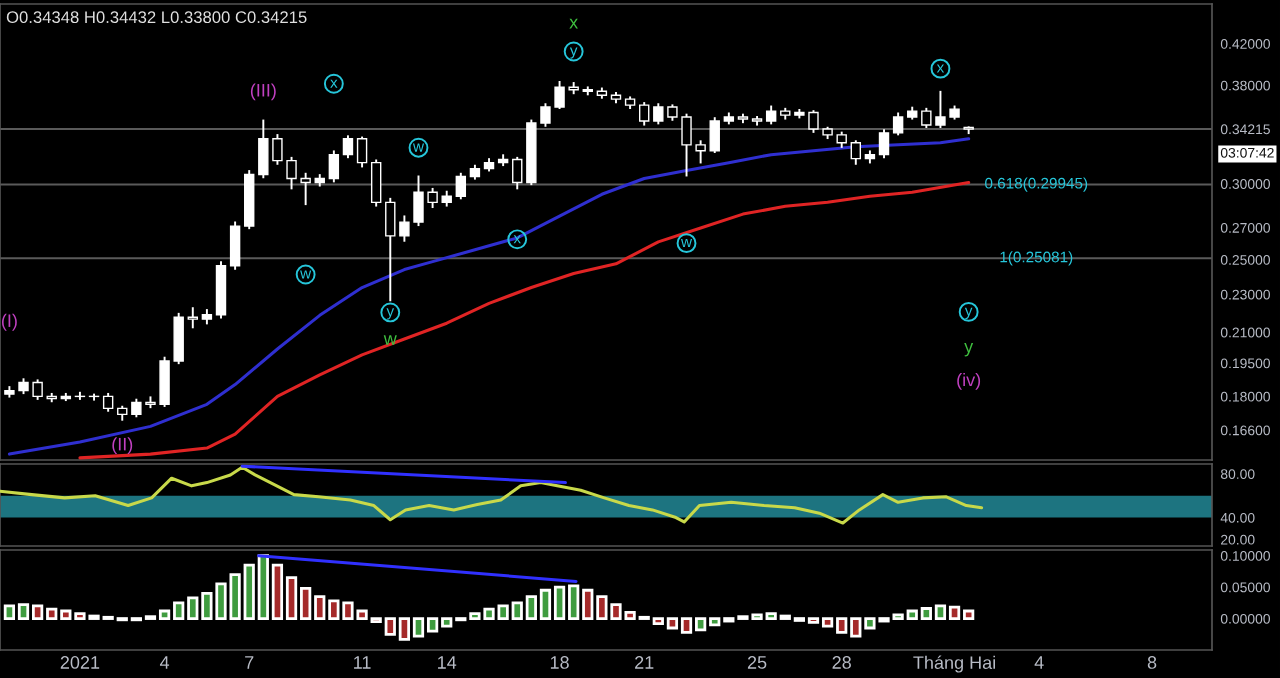 The width and height of the screenshot is (1280, 678). Describe the element at coordinates (969, 381) in the screenshot. I see `annotation: (iv)` at that location.